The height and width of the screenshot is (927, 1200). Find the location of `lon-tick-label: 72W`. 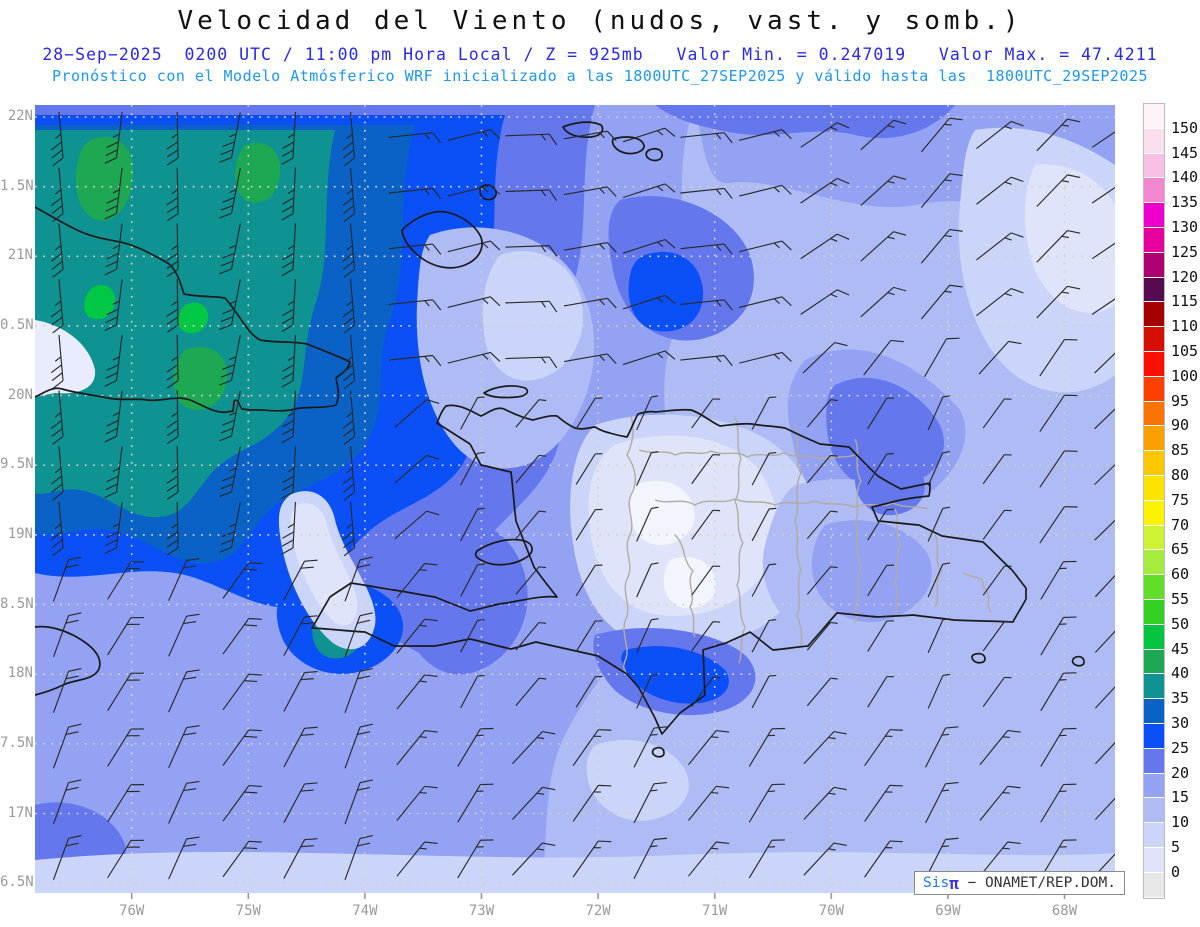

lon-tick-label: 72W is located at coordinates (598, 911).